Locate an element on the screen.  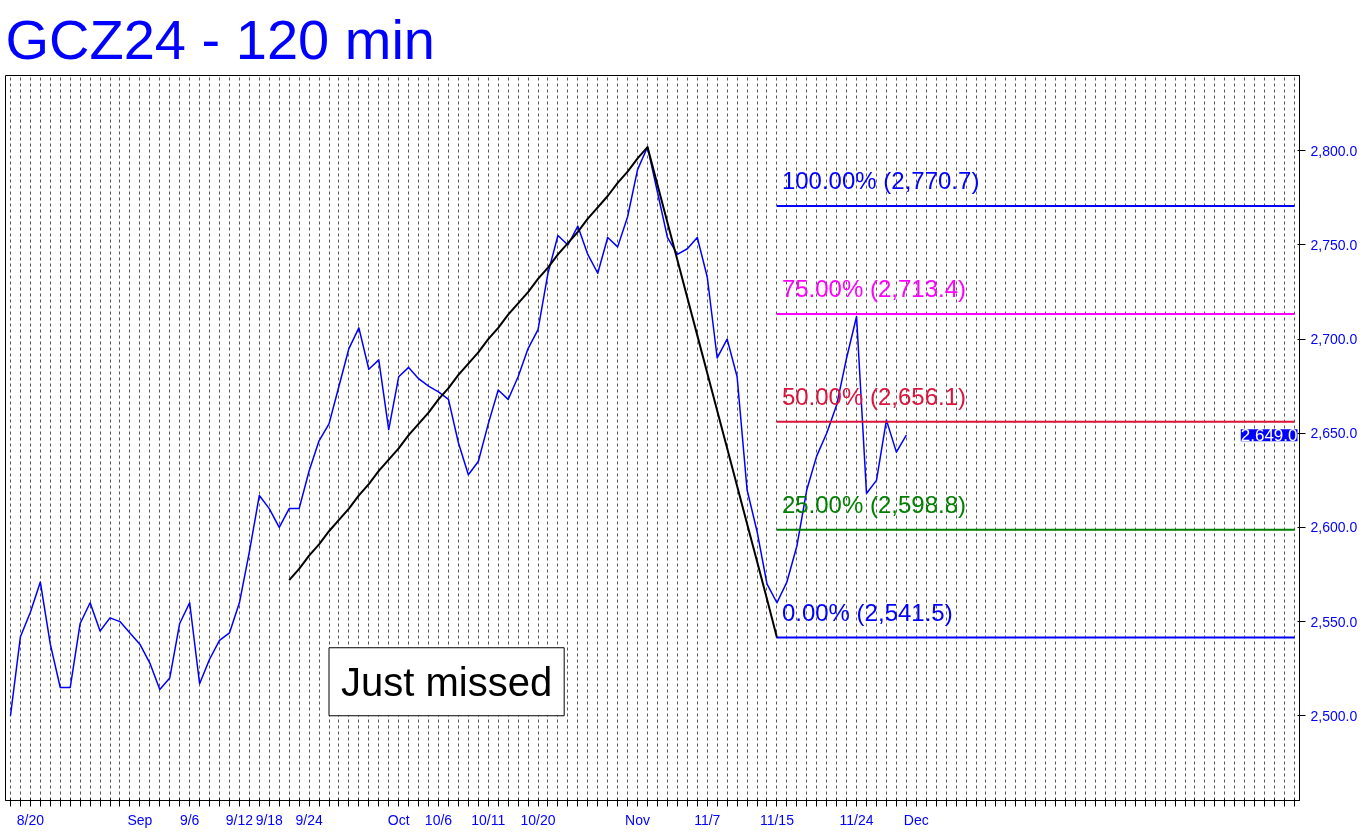
chart-title: GCZ24 - 120 min is located at coordinates (220, 39).